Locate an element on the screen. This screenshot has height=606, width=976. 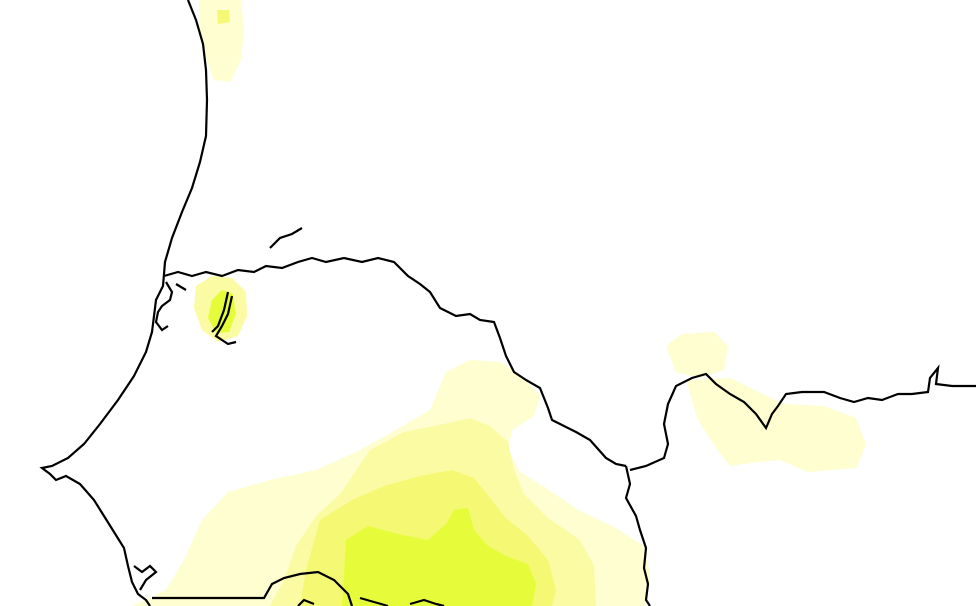
river-sandbar is located at coordinates (286, 238).